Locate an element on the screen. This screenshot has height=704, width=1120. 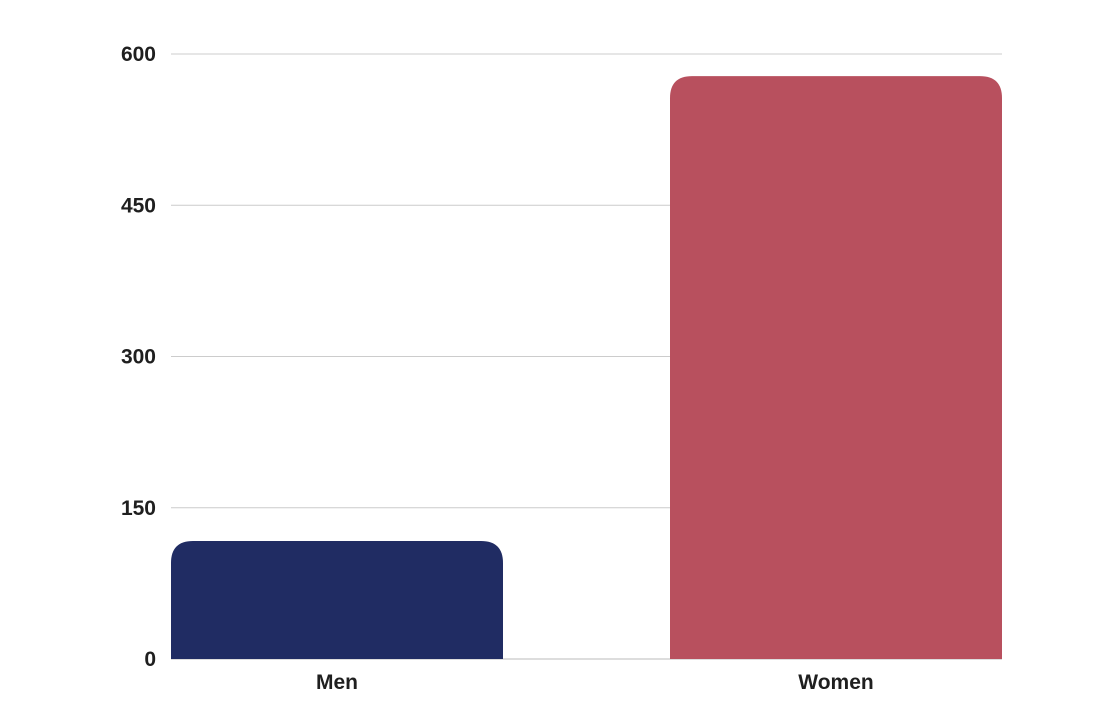
y-tick-label: 0 is located at coordinates (150, 659).